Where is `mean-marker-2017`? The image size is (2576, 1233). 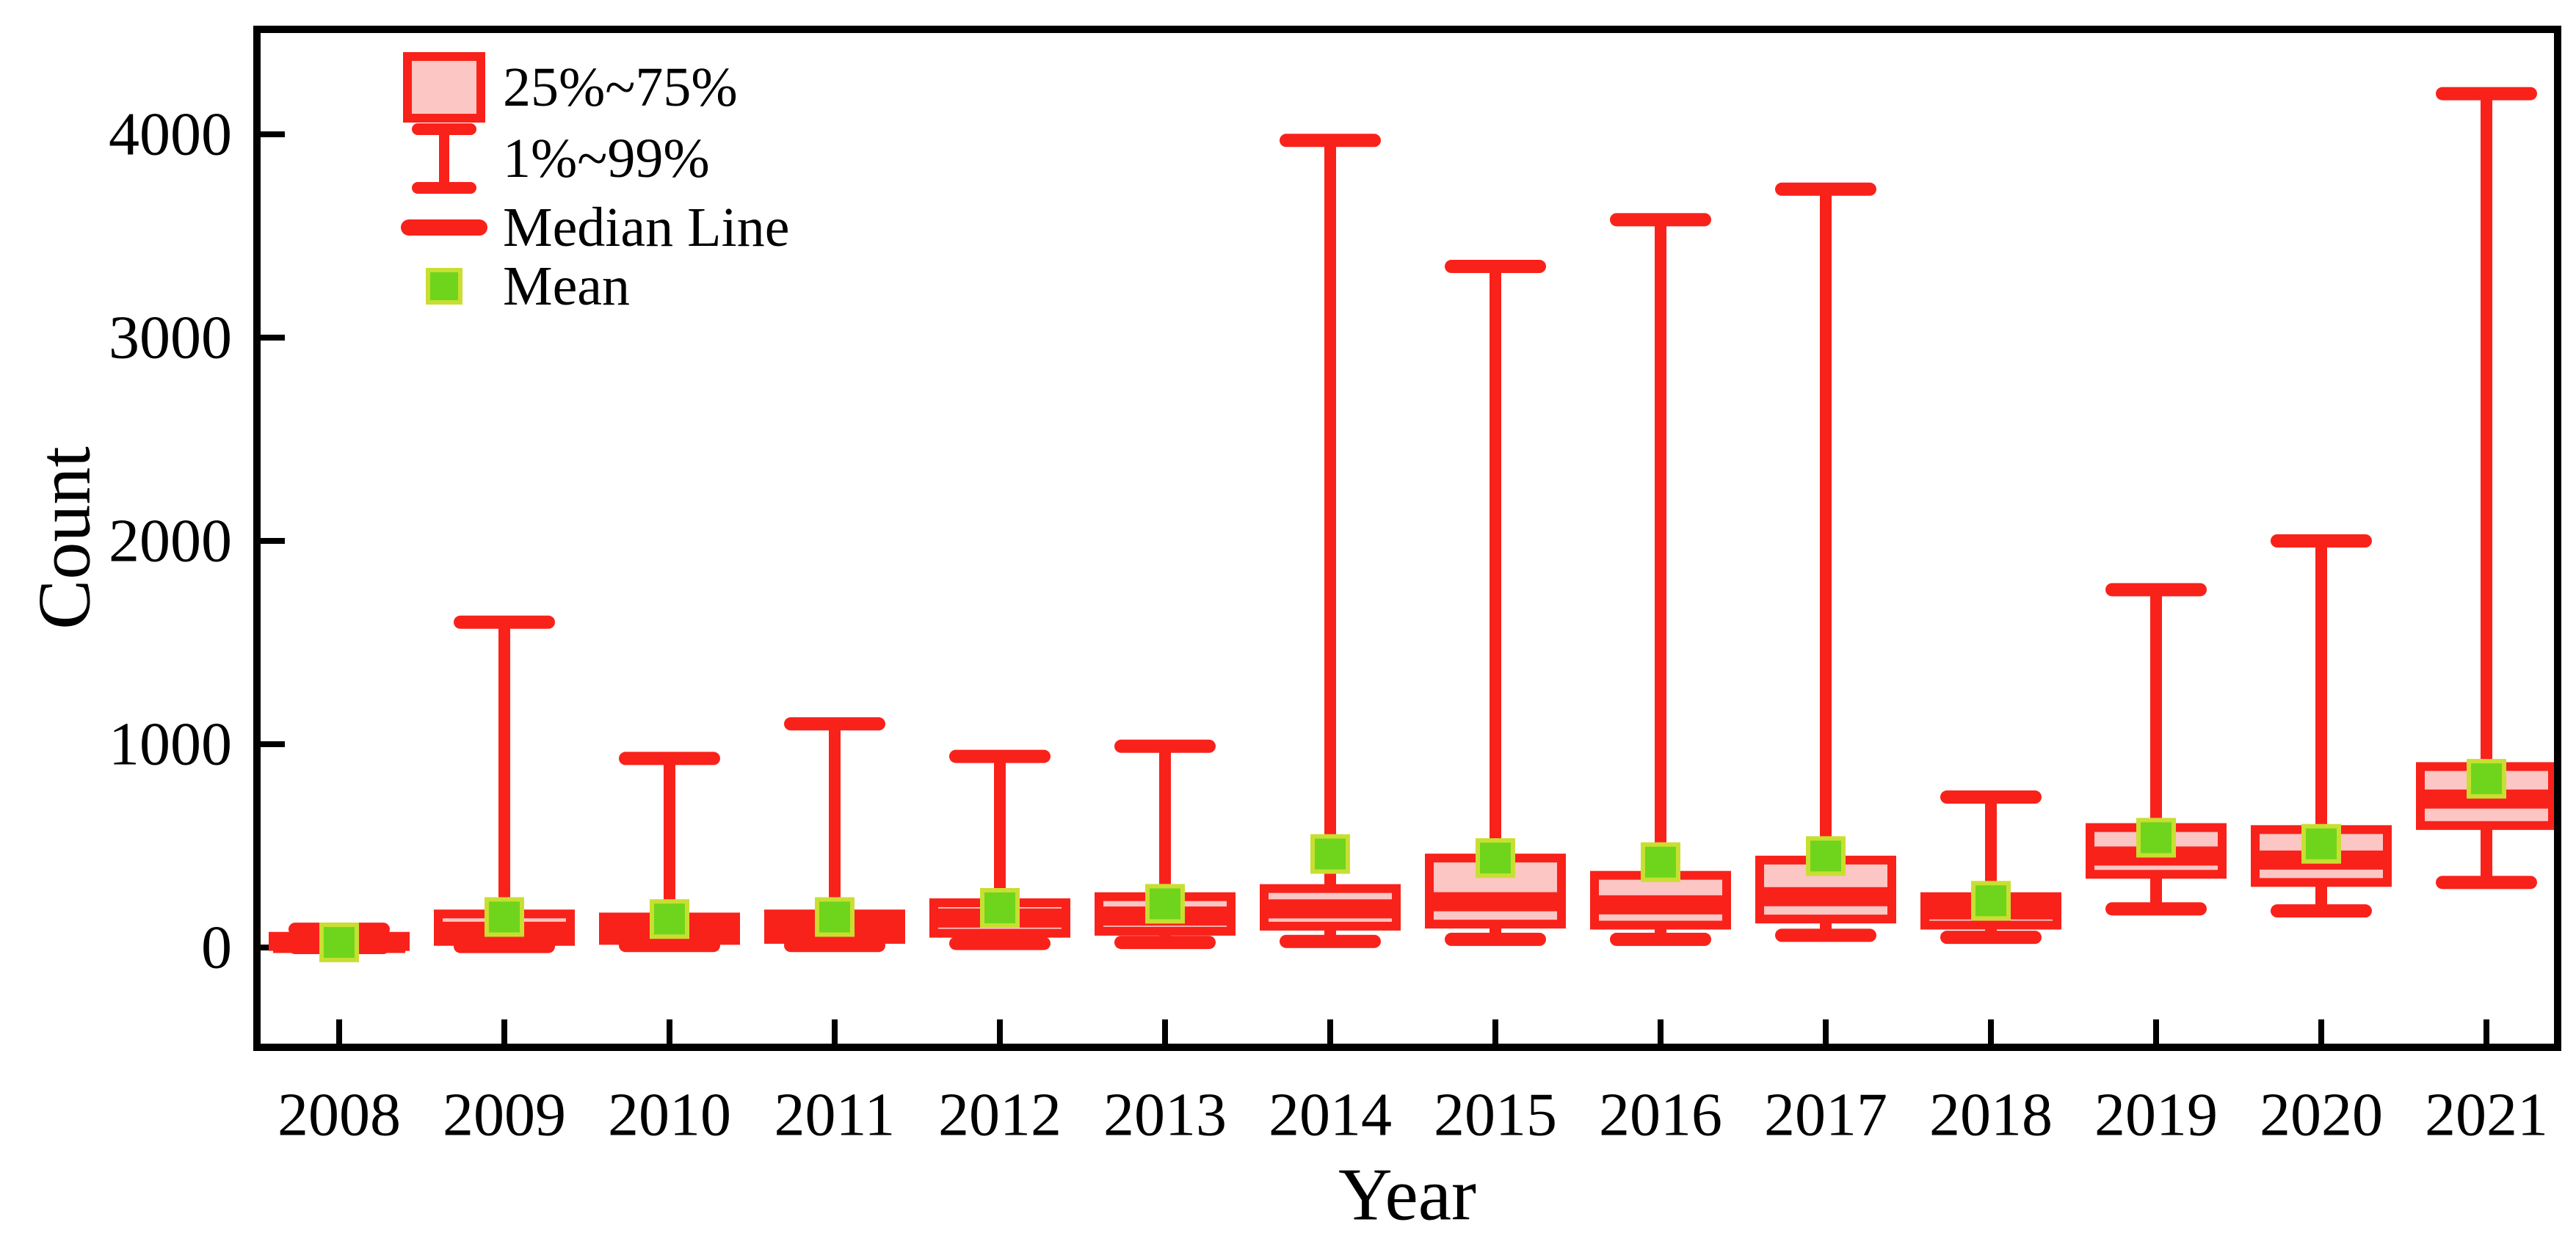 mean-marker-2017 is located at coordinates (1826, 856).